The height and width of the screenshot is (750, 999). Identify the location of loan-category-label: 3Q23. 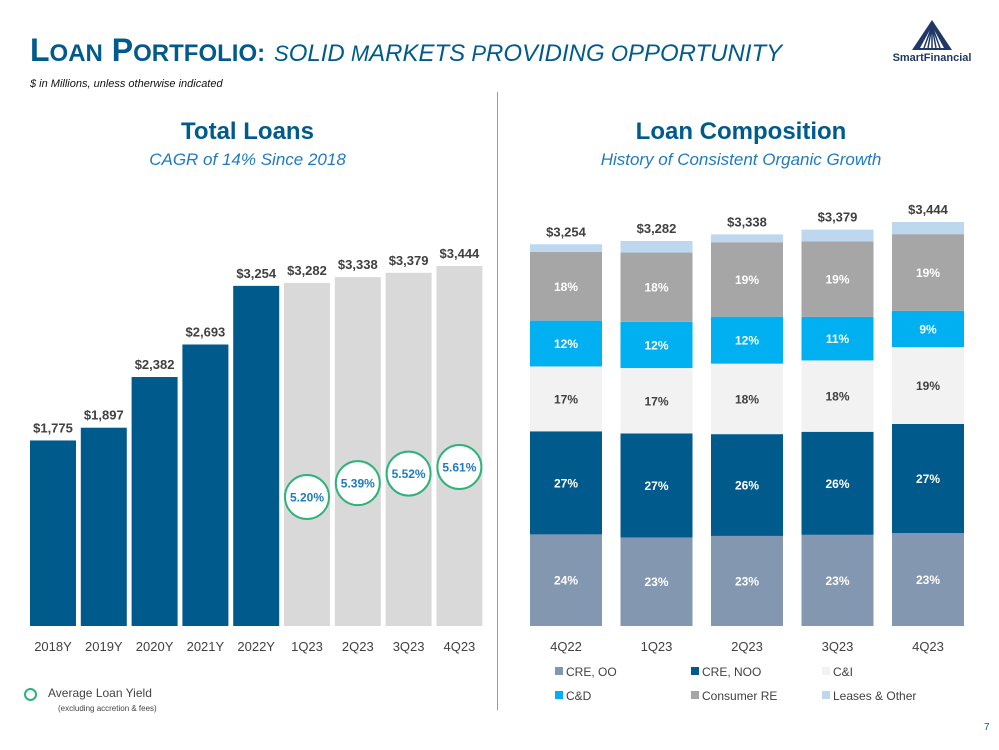
(409, 646).